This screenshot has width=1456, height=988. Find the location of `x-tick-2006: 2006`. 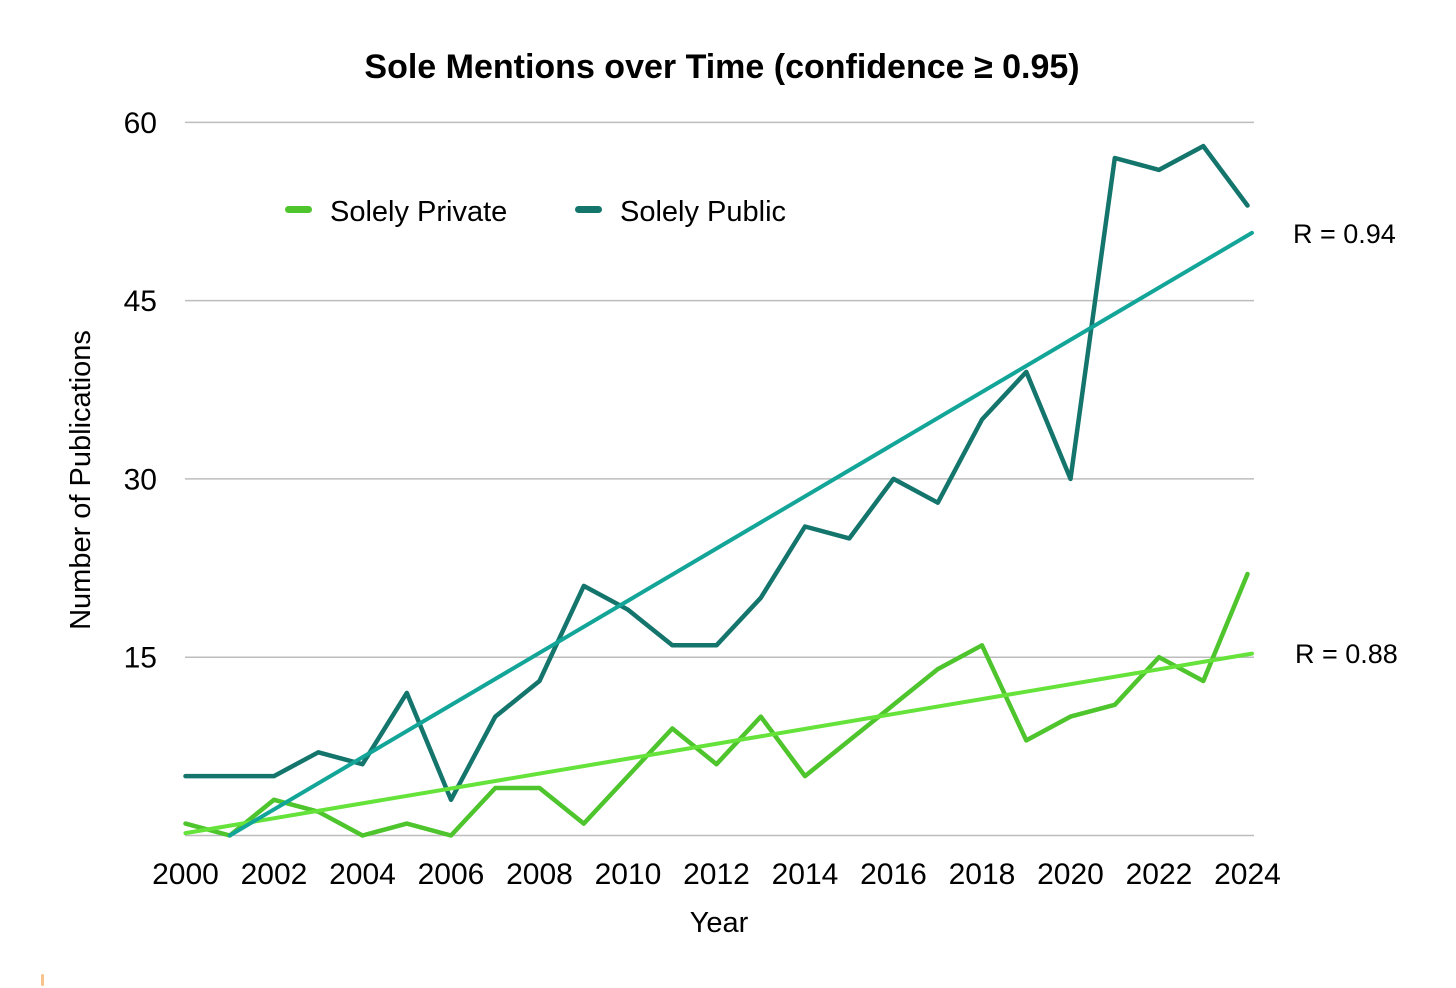

x-tick-2006: 2006 is located at coordinates (451, 874).